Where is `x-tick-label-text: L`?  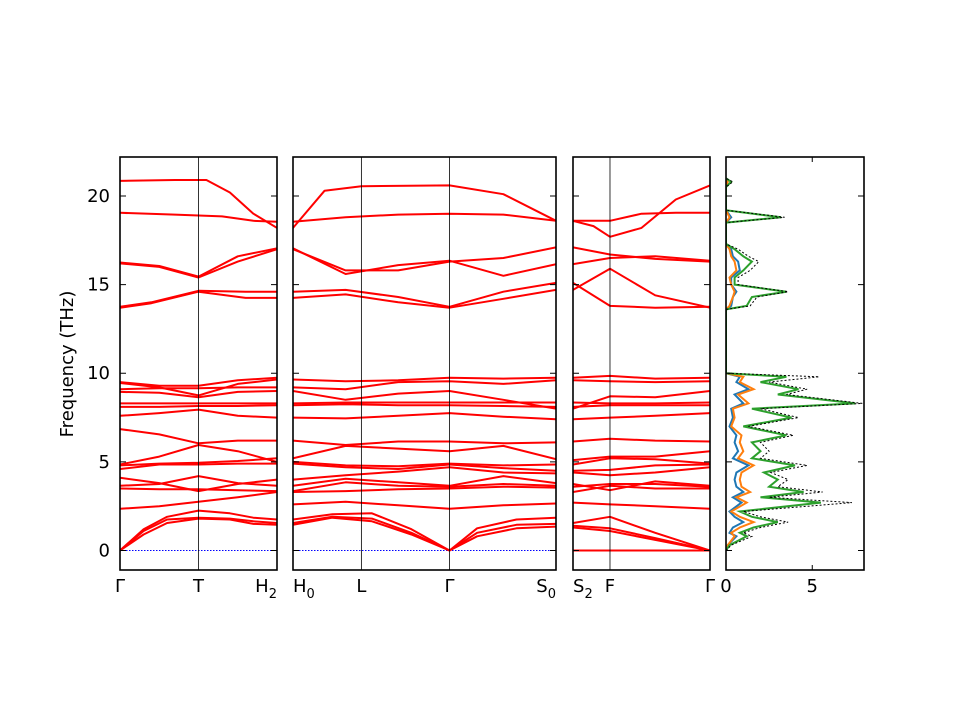 x-tick-label-text: L is located at coordinates (361, 586).